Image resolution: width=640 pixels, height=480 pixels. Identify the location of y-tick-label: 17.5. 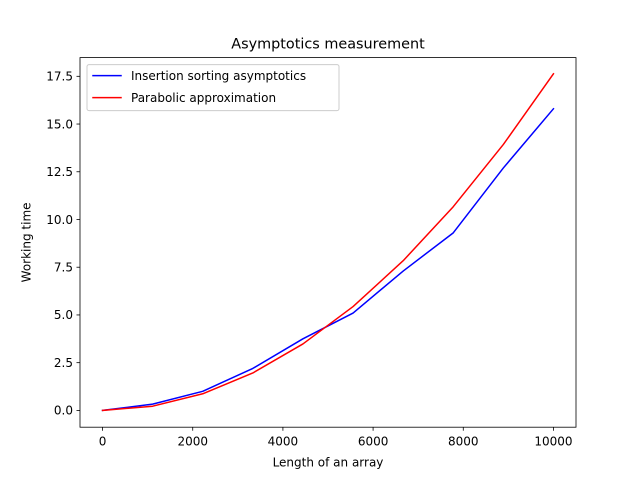
(59, 77).